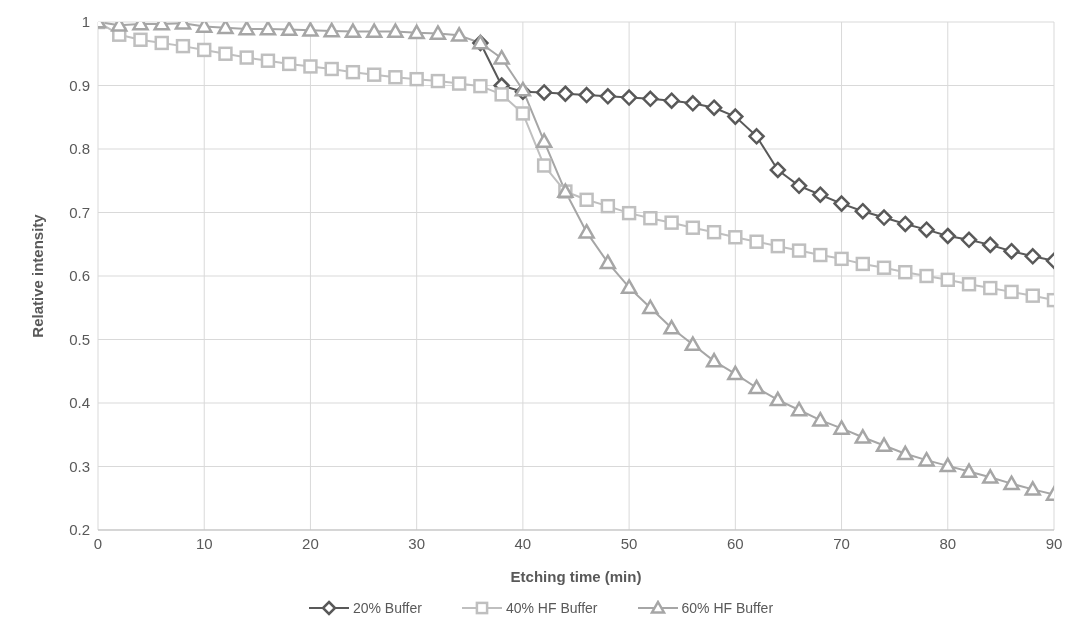 Image resolution: width=1082 pixels, height=644 pixels. I want to click on y-tick-label: 1, so click(85, 22).